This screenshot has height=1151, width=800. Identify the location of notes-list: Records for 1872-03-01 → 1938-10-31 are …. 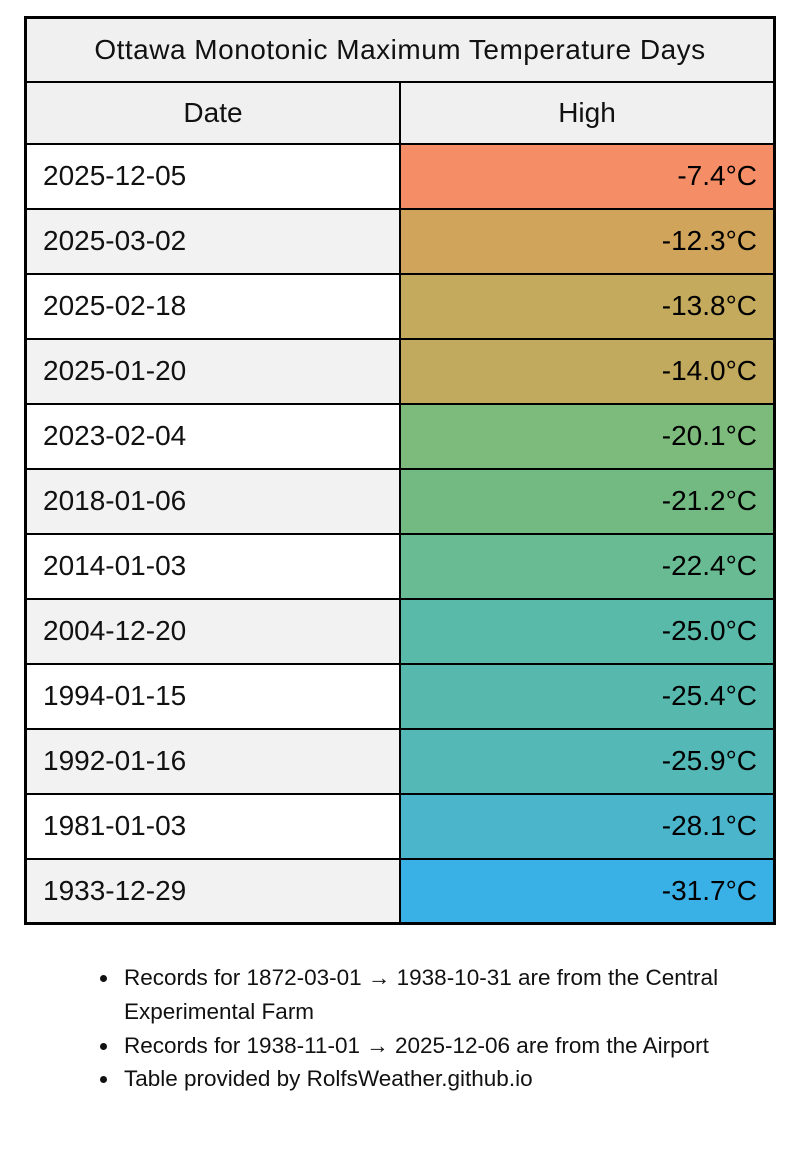
(436, 1028).